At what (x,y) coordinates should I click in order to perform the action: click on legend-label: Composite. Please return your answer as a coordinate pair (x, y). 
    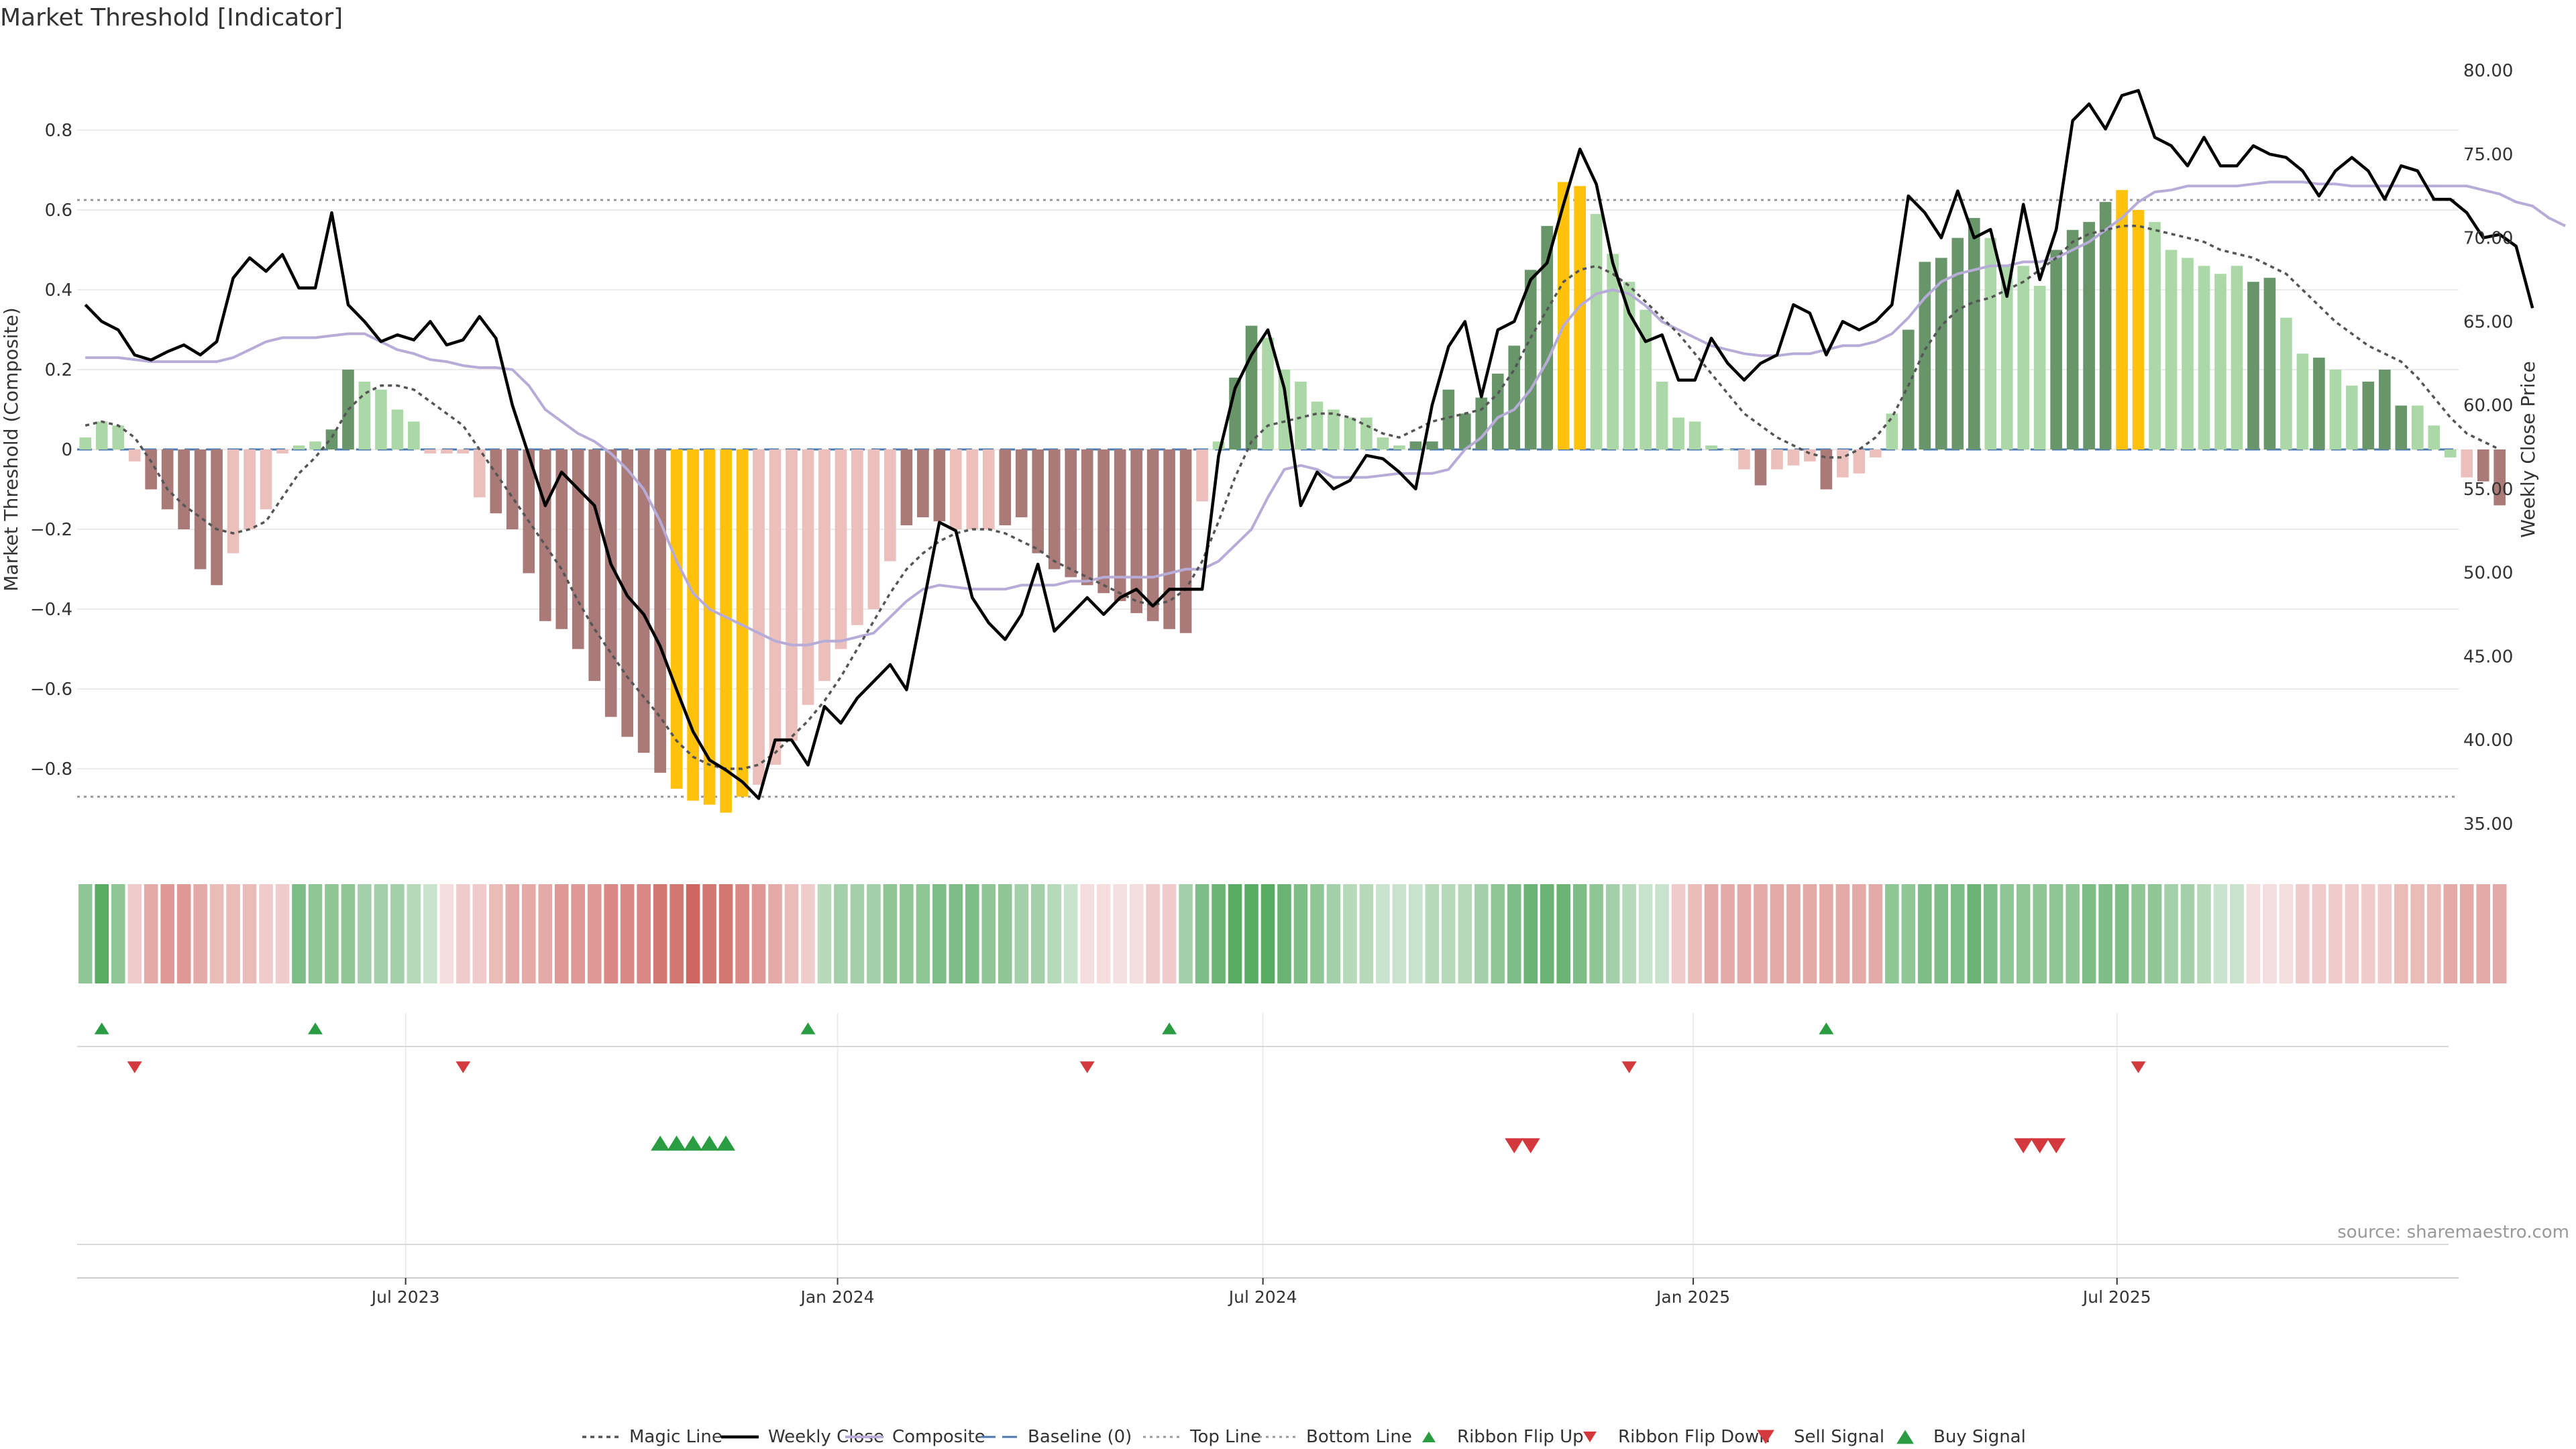
    Looking at the image, I should click on (938, 1437).